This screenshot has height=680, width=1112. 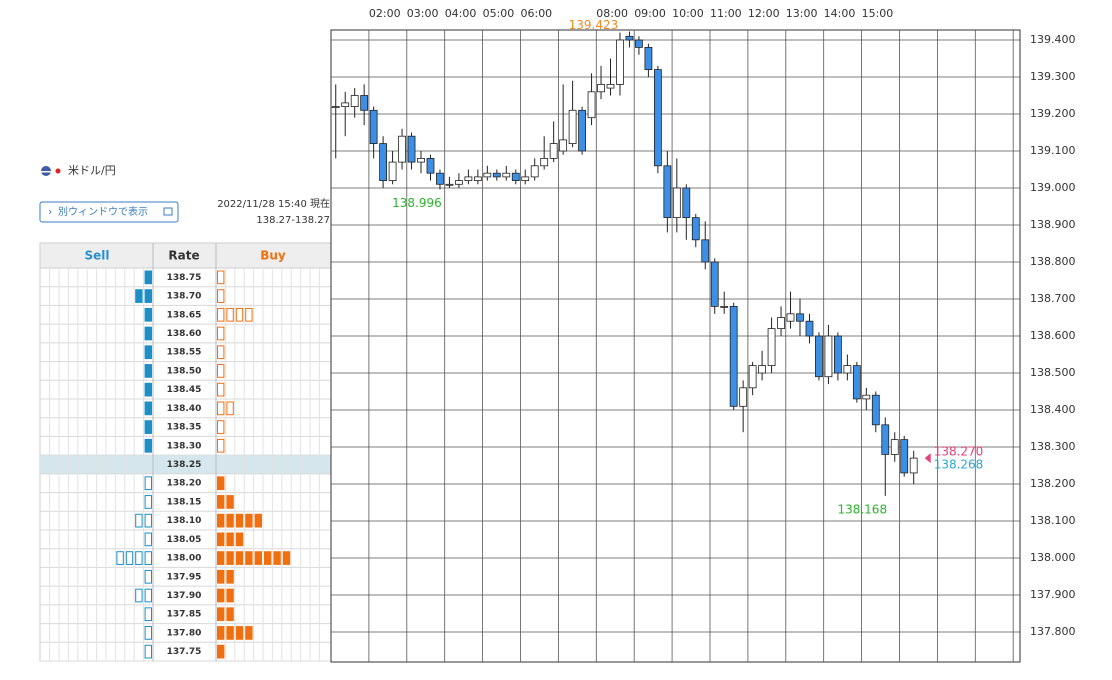 What do you see at coordinates (802, 13) in the screenshot?
I see `x-tick-label: 13:00` at bounding box center [802, 13].